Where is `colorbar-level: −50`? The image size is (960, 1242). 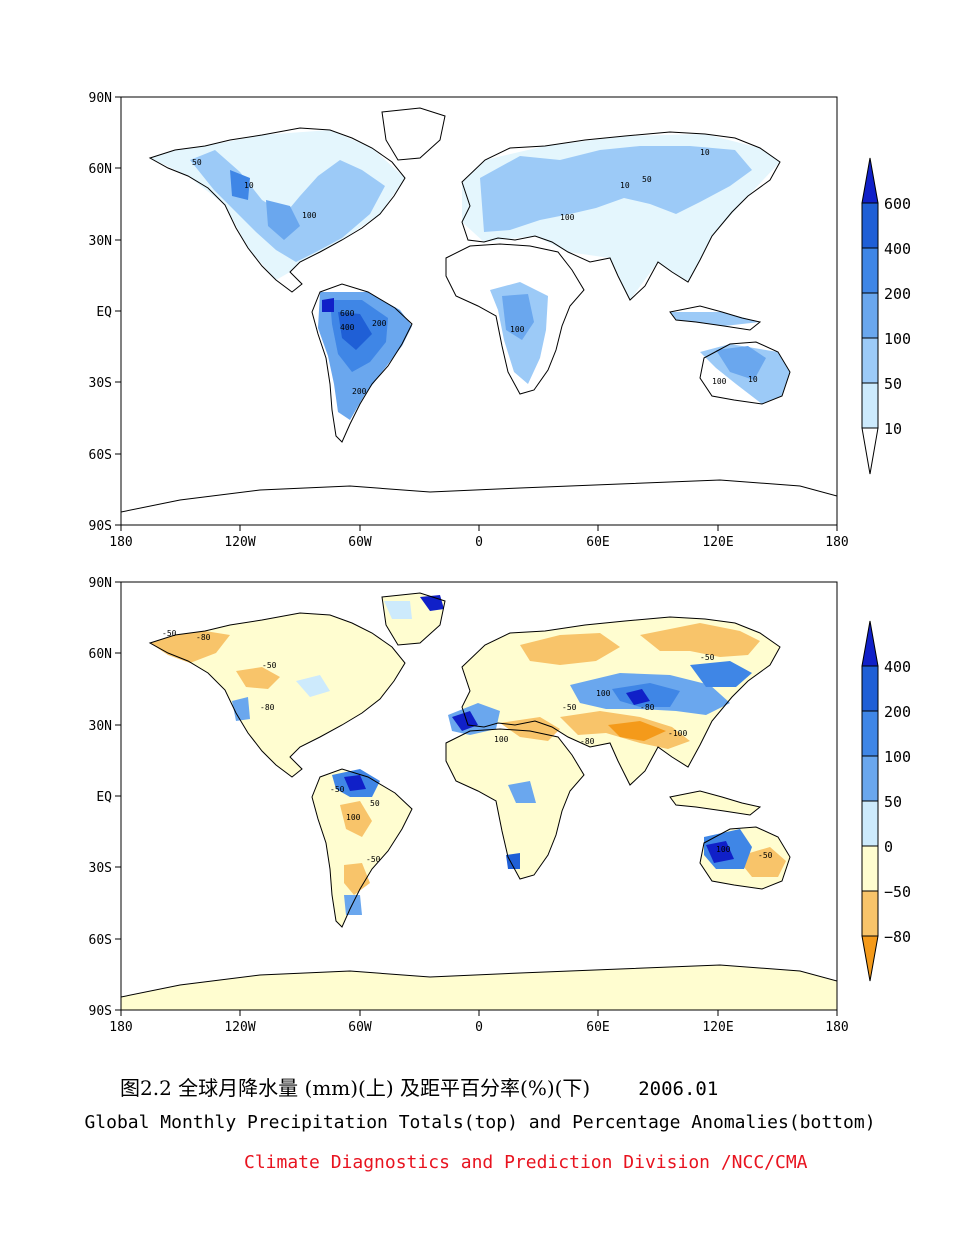 colorbar-level: −50 is located at coordinates (897, 892).